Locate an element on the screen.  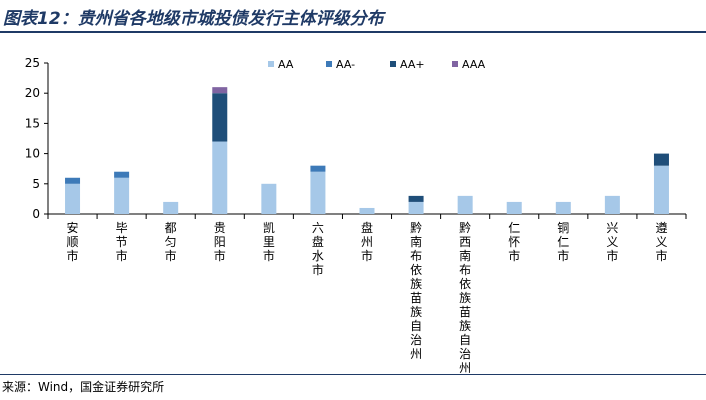
x-category-label: 安顺市 is located at coordinates (73, 241).